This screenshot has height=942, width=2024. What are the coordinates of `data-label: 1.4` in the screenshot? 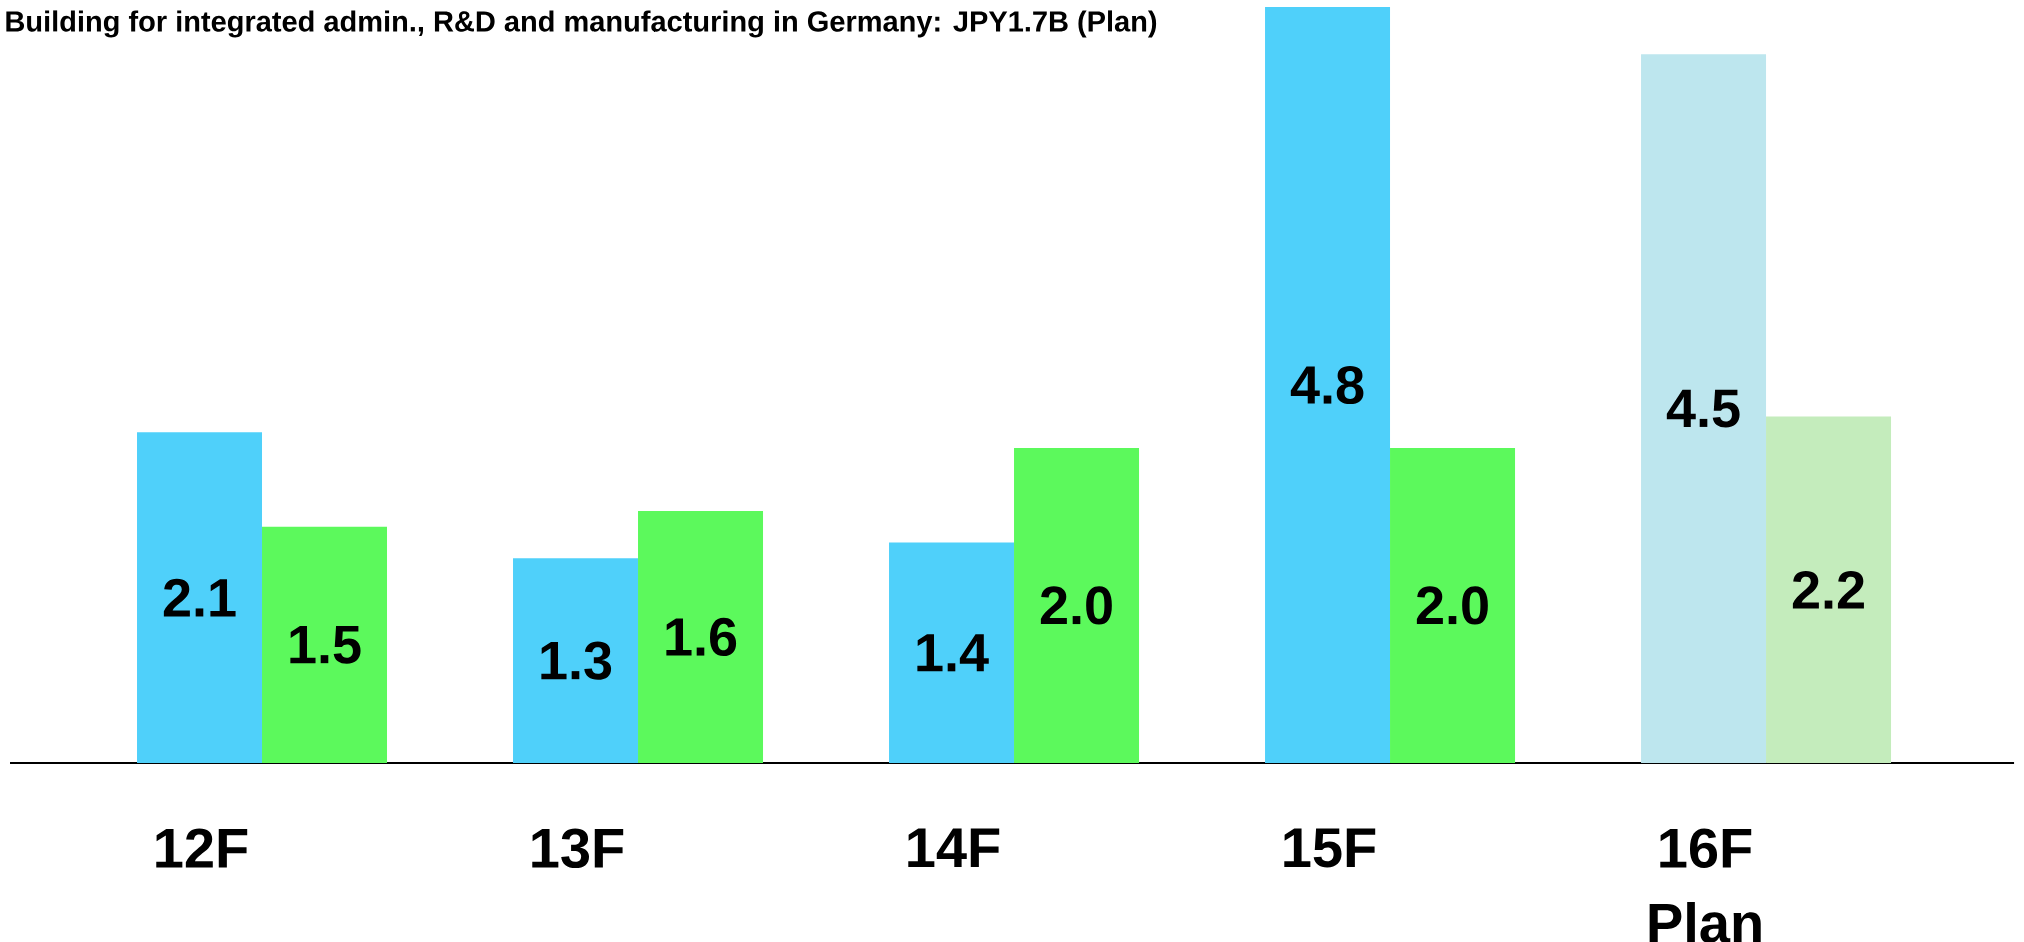 It's located at (953, 653).